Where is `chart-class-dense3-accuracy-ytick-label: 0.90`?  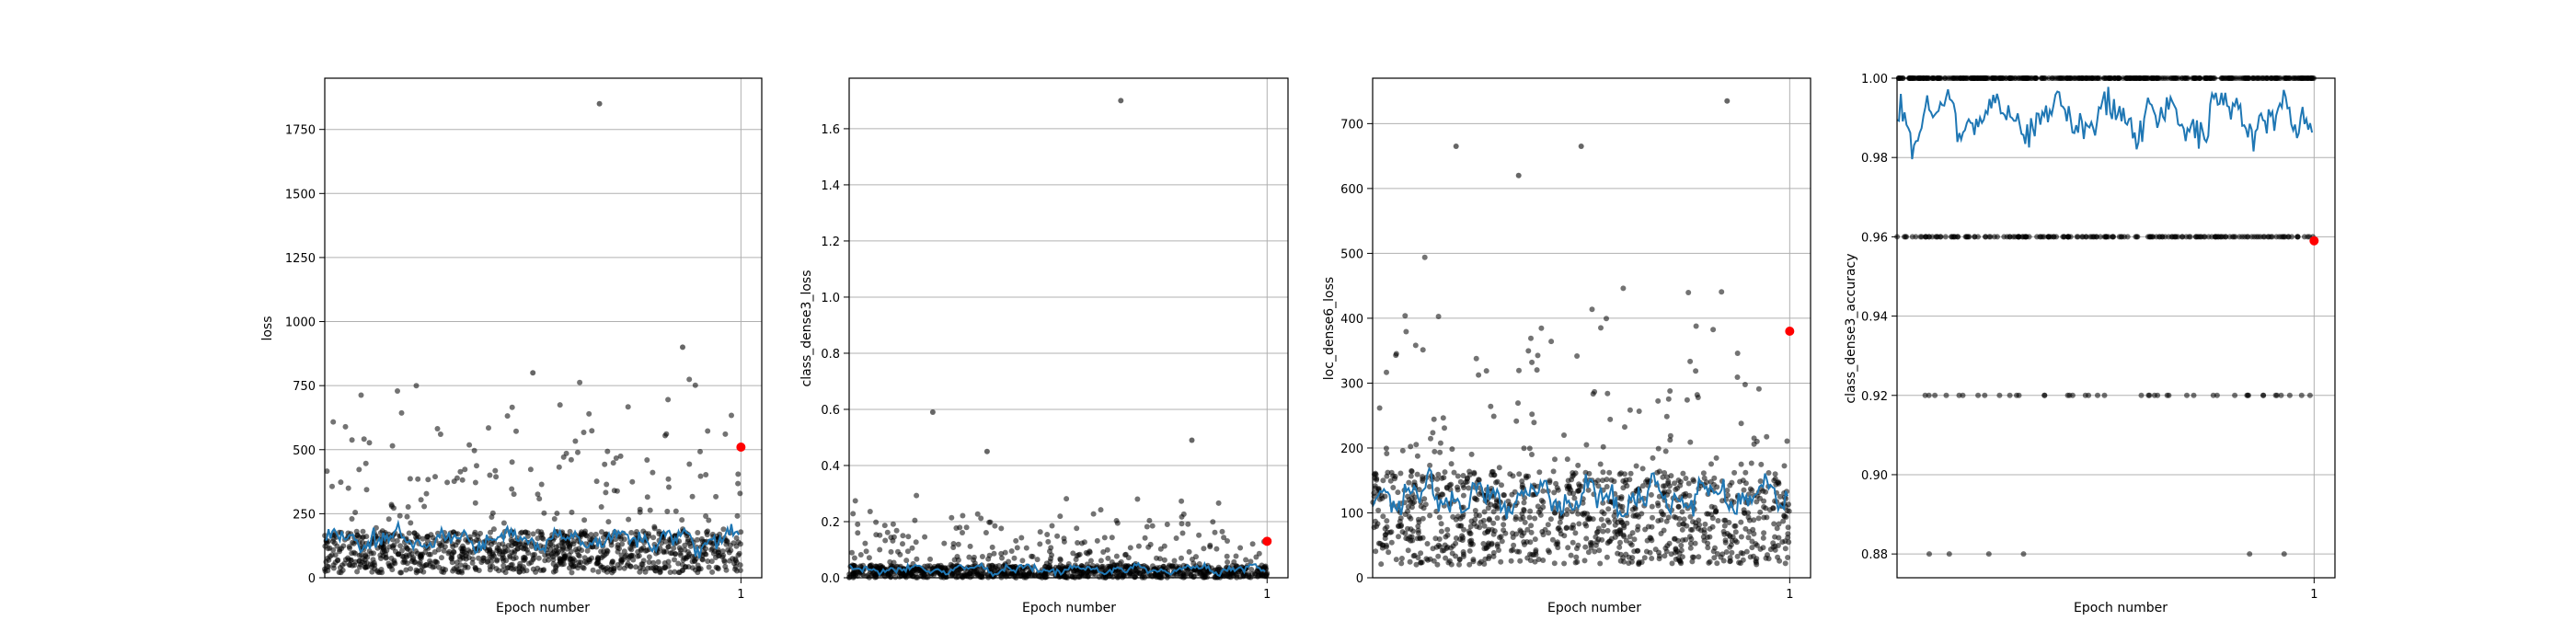
chart-class-dense3-accuracy-ytick-label: 0.90 is located at coordinates (1874, 476).